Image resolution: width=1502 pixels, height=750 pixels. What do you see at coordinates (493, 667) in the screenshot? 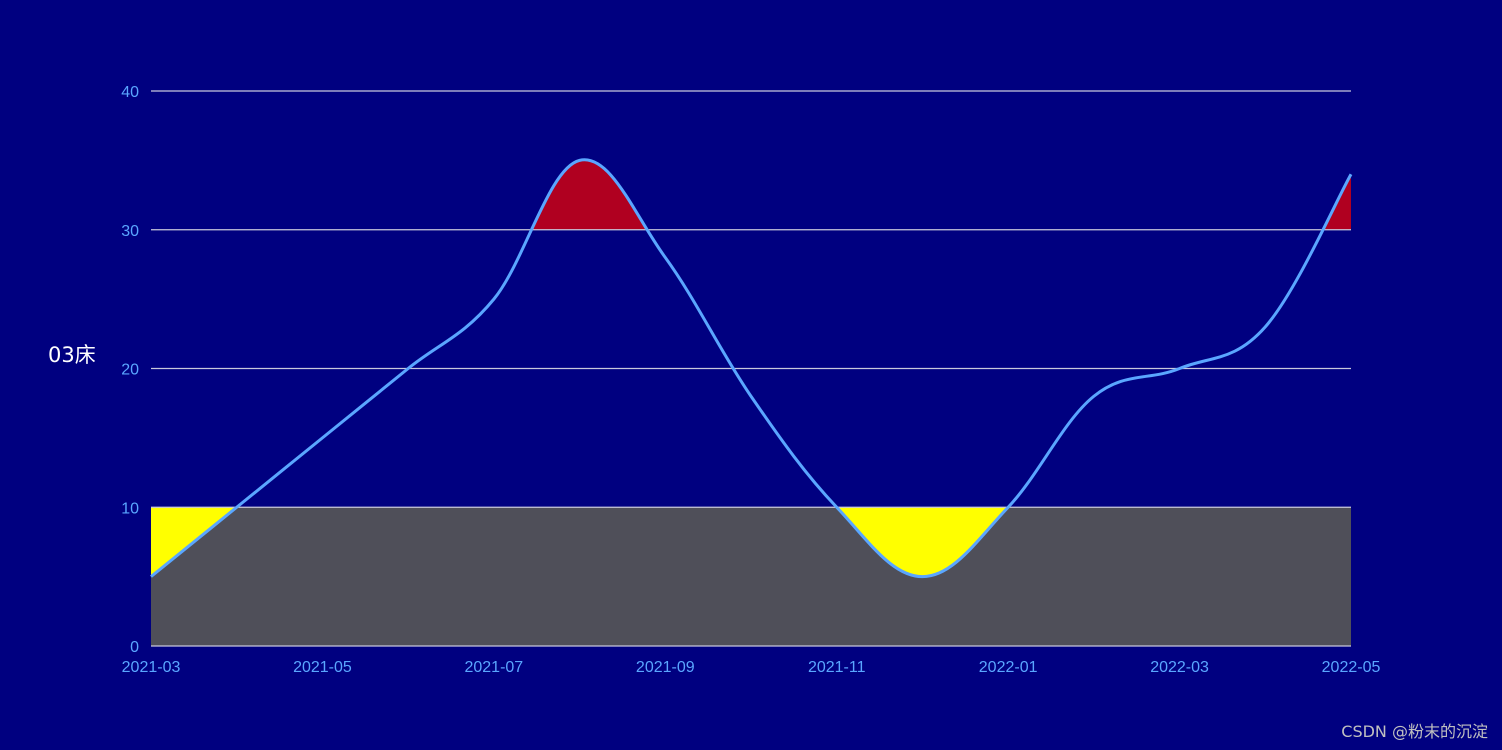
I see `x-tick-label: 2021-07` at bounding box center [493, 667].